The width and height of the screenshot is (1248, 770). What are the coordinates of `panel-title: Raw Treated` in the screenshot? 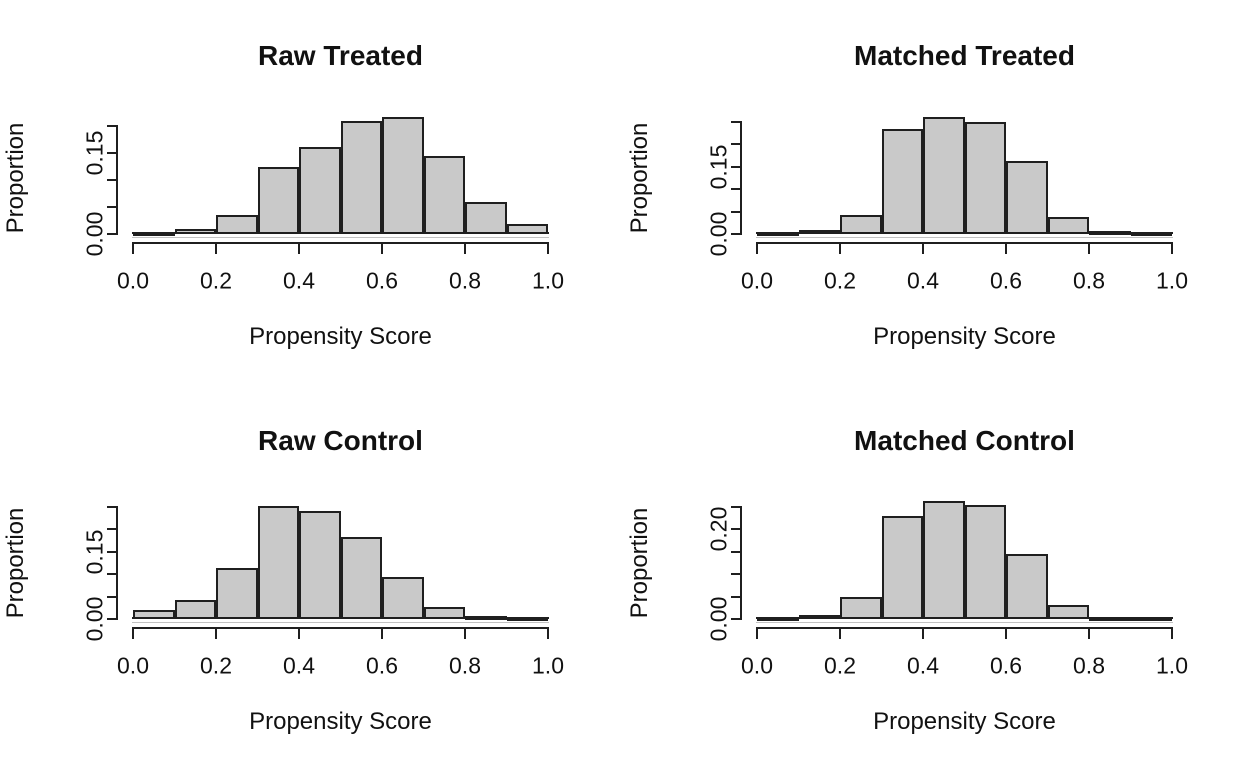 It's located at (340, 55).